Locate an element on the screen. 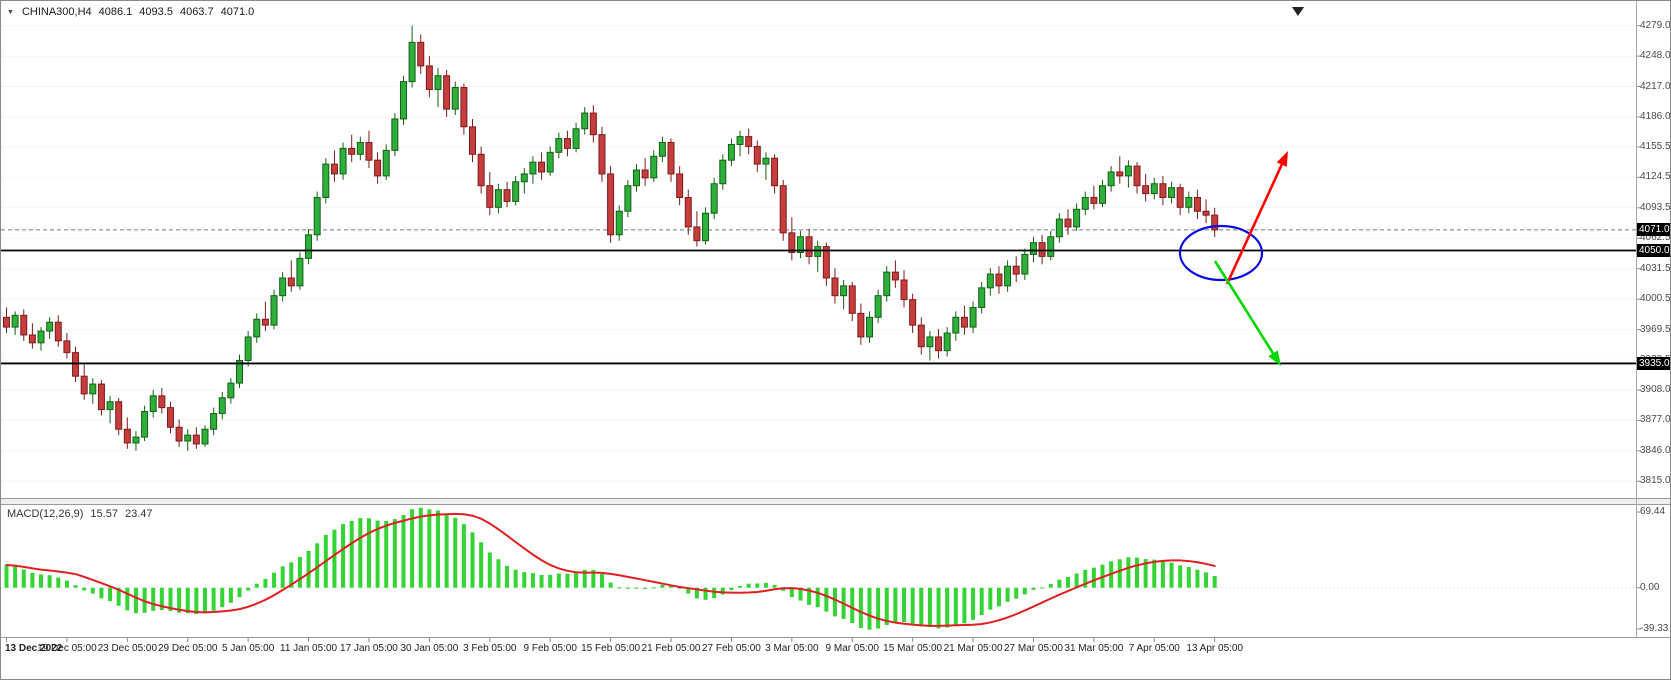 The height and width of the screenshot is (680, 1671). time-tick-label: 13 Dec 2022 is located at coordinates (34, 648).